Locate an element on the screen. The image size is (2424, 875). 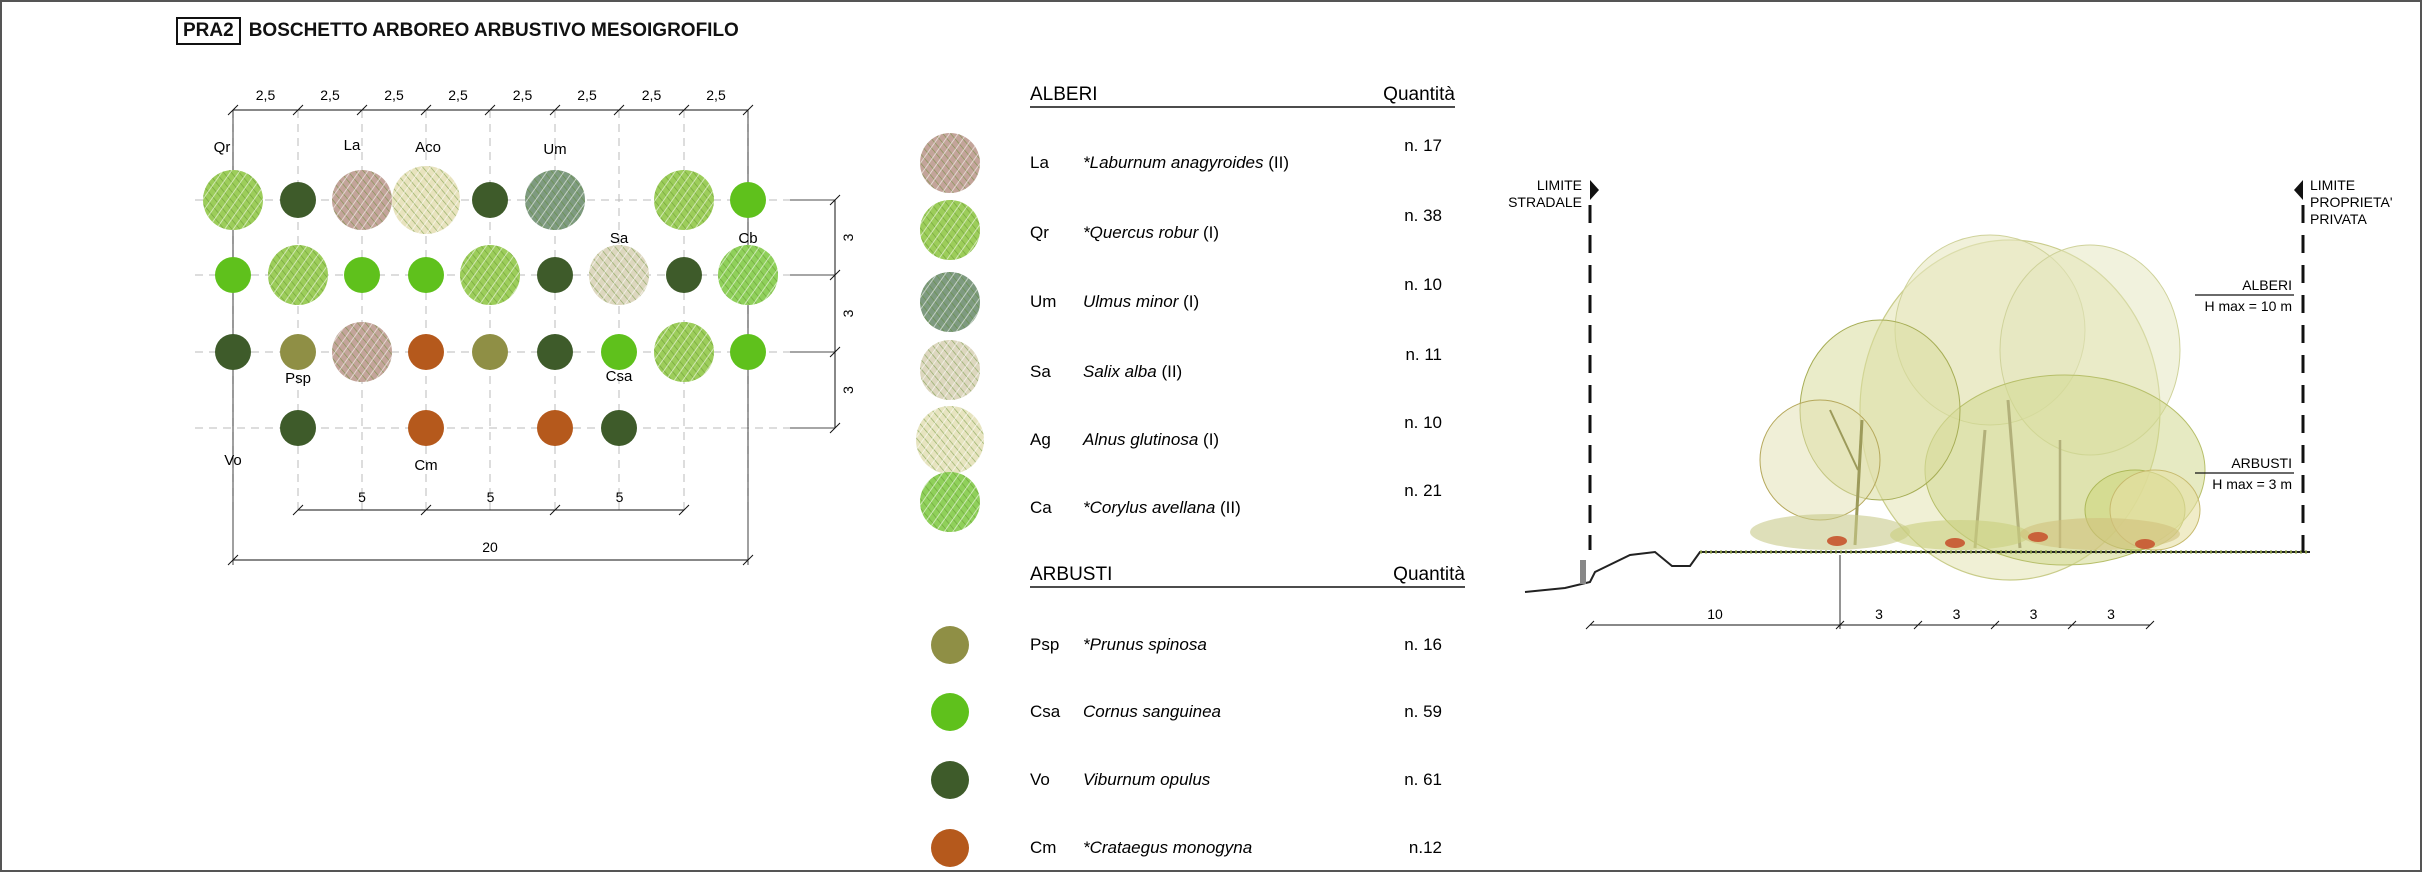
legend-symbol-ca is located at coordinates (950, 502).